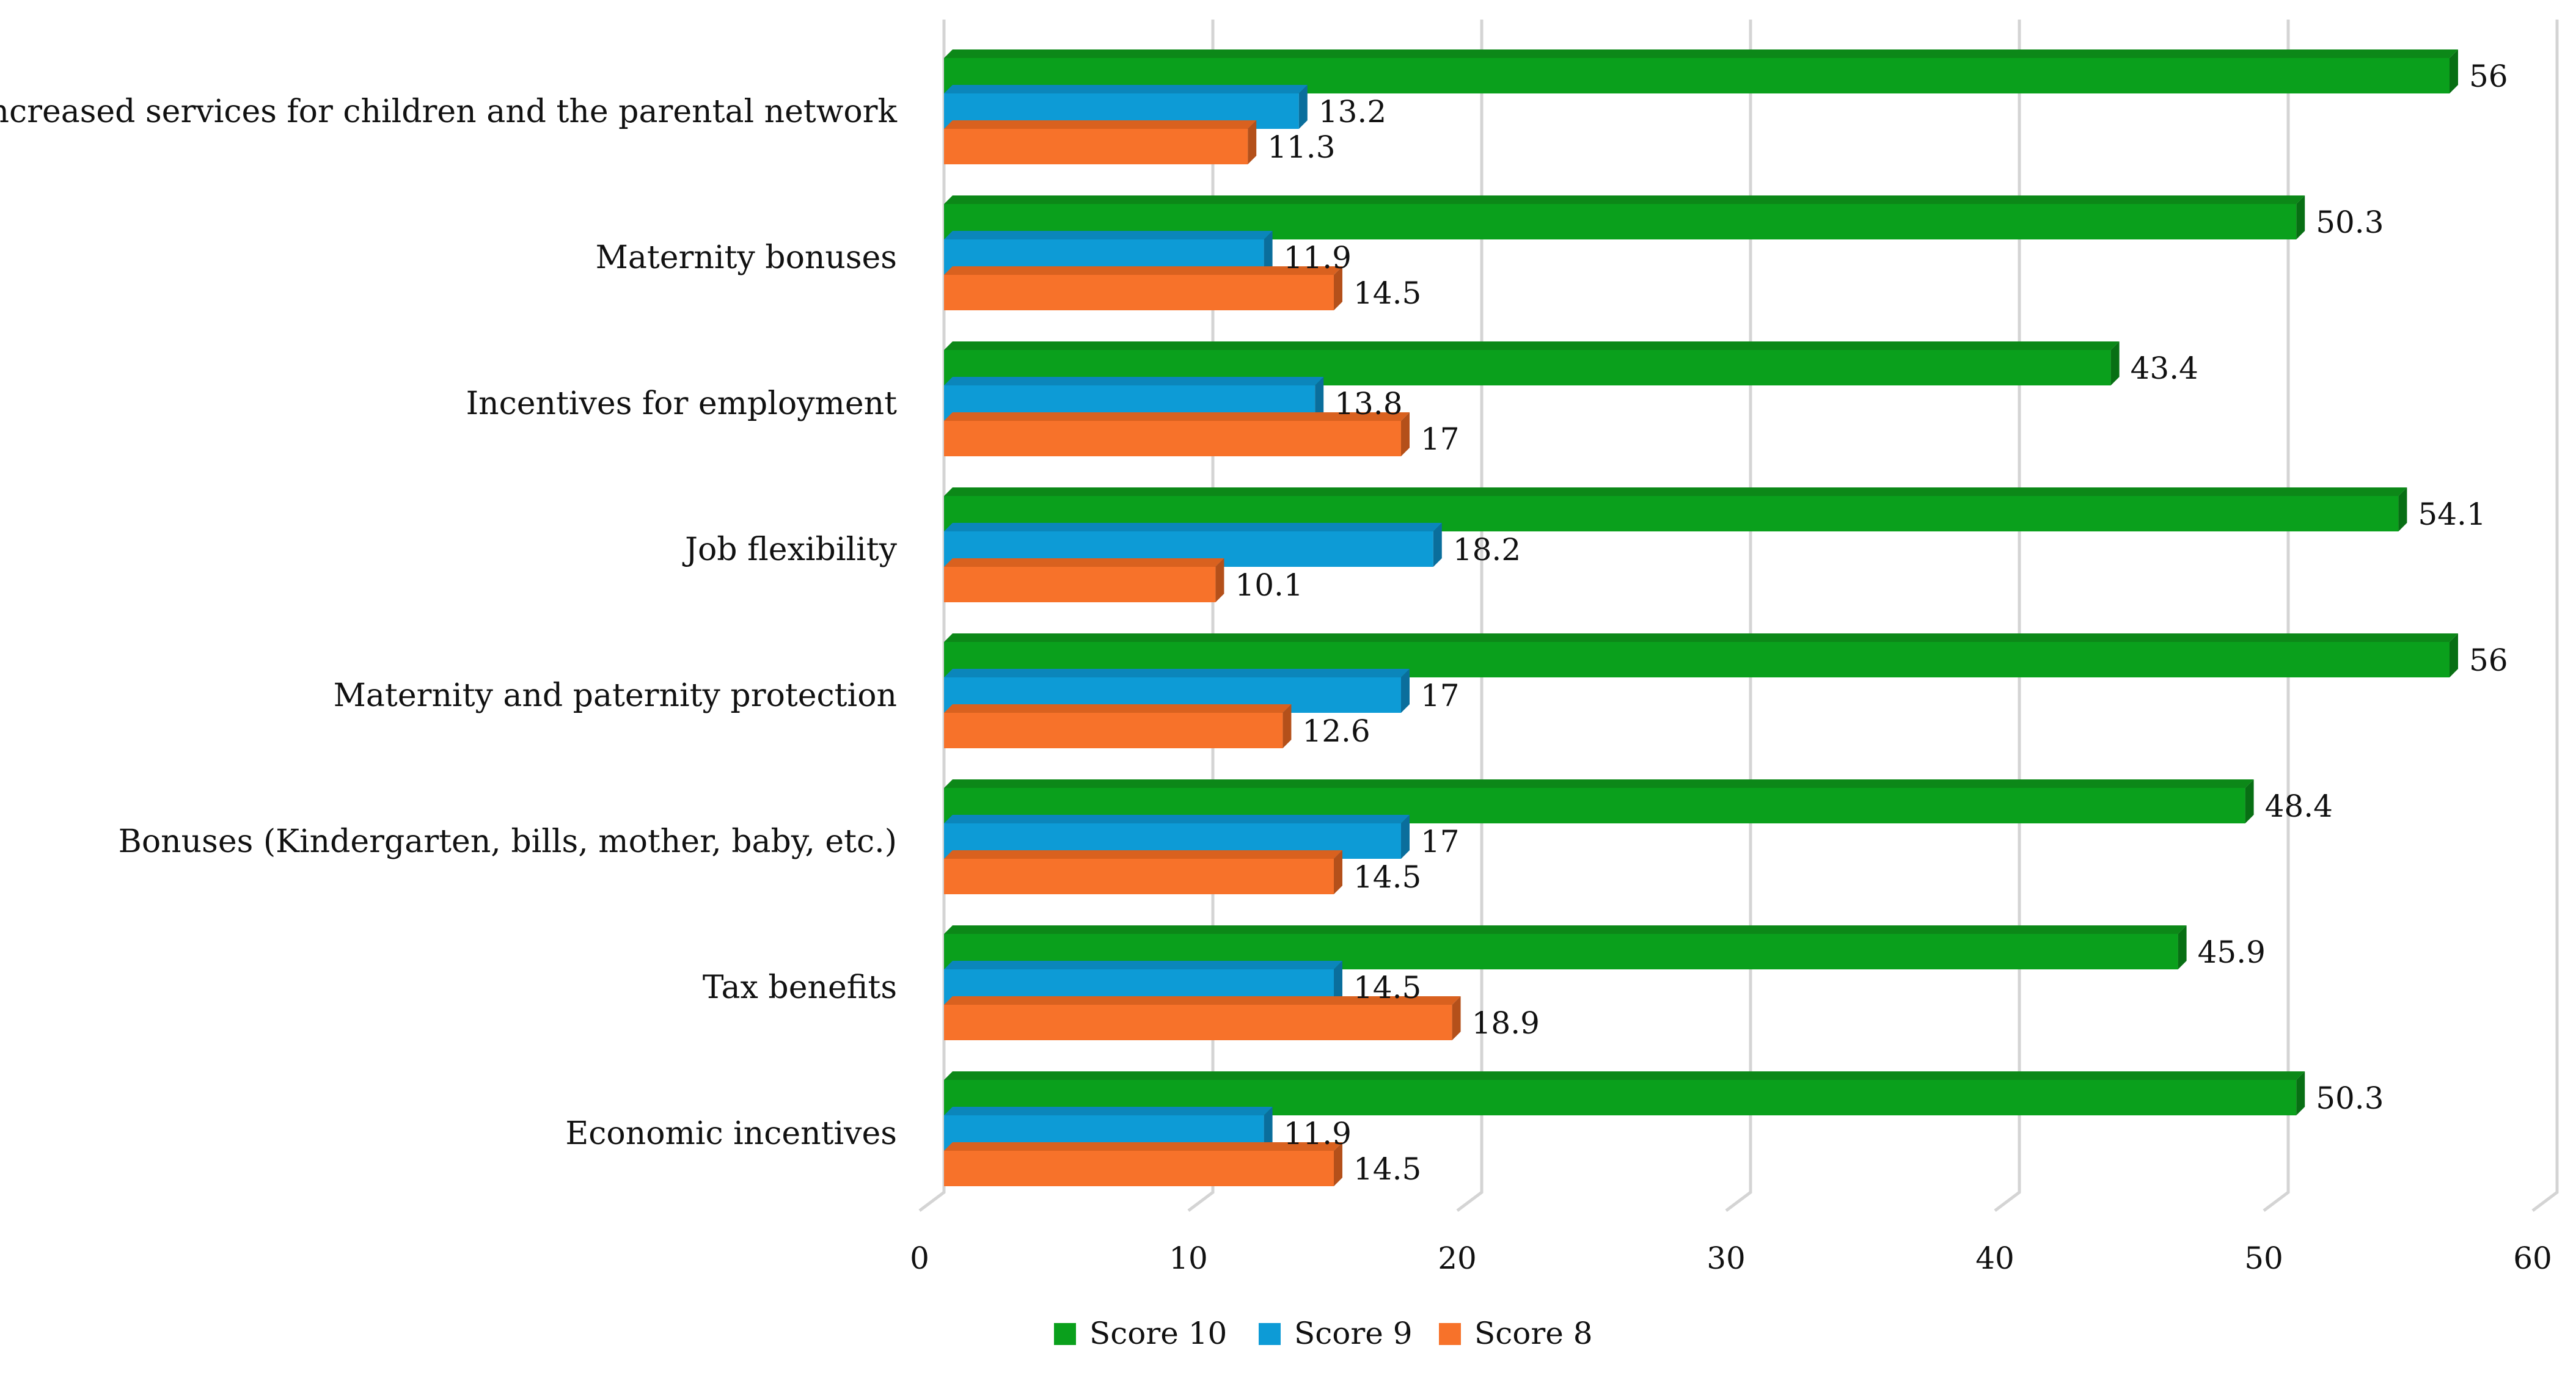  What do you see at coordinates (2299, 806) in the screenshot?
I see `data-label: 48.4` at bounding box center [2299, 806].